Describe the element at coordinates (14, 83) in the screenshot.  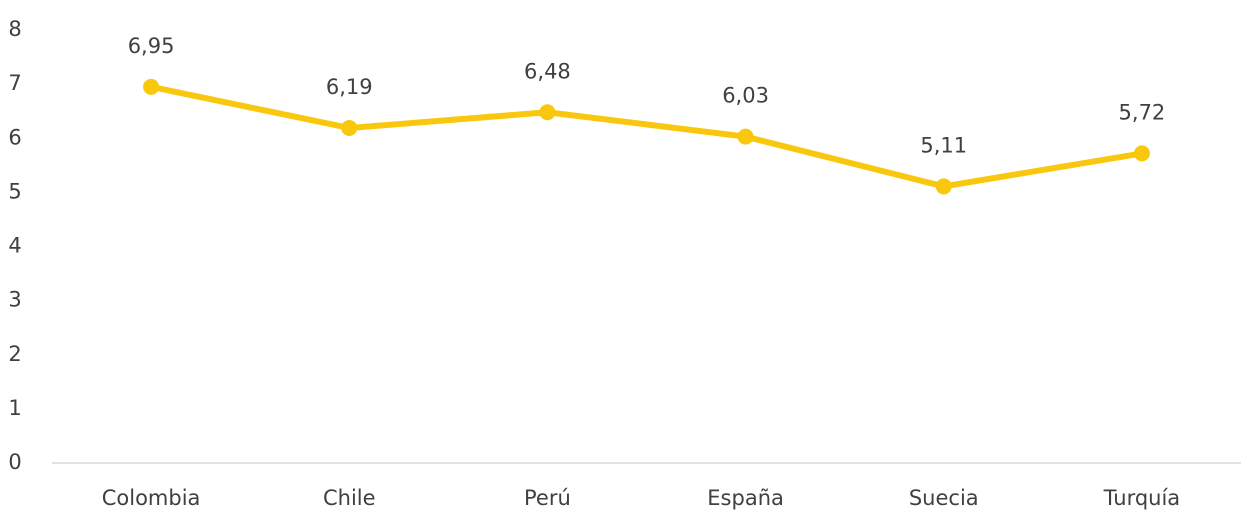
I see `y-tick-label: 7` at that location.